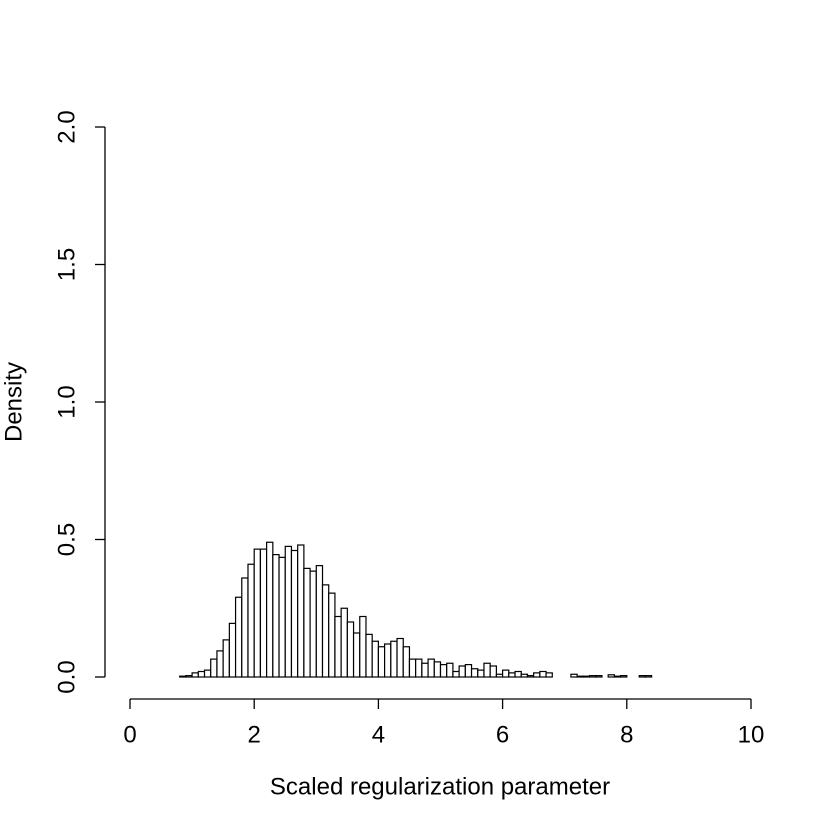 Image resolution: width=830 pixels, height=835 pixels. Describe the element at coordinates (378, 734) in the screenshot. I see `x-tick-label: 4` at that location.